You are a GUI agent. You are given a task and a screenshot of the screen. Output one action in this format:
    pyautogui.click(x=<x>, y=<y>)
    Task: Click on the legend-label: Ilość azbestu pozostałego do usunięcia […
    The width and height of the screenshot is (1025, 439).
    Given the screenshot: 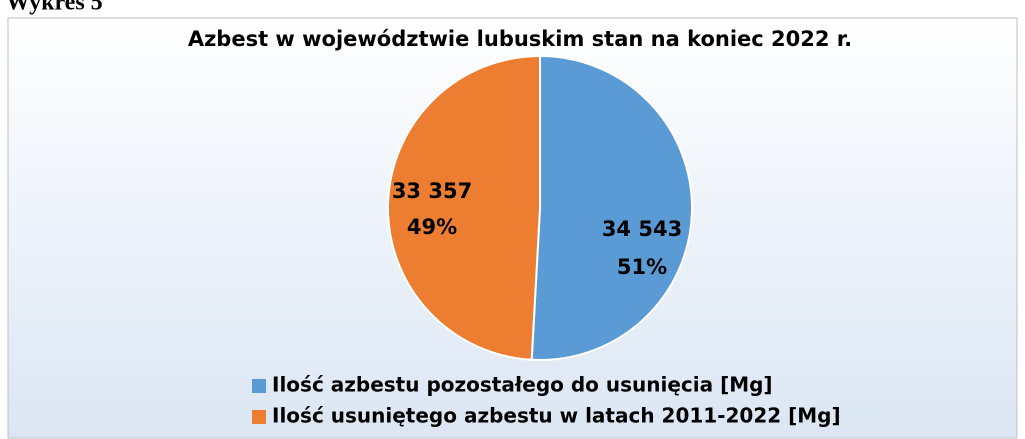 What is the action you would take?
    pyautogui.click(x=522, y=385)
    